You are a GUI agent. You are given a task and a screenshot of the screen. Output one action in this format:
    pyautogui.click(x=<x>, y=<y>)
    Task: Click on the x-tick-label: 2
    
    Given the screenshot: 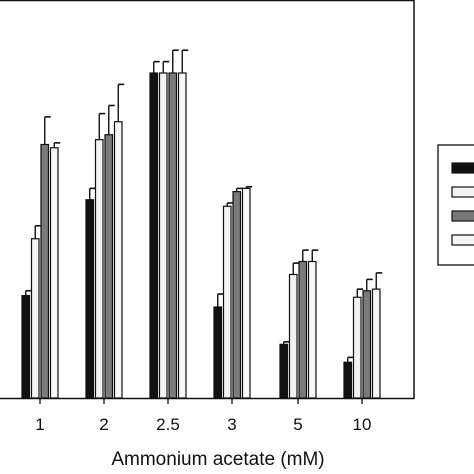 What is the action you would take?
    pyautogui.click(x=103, y=424)
    